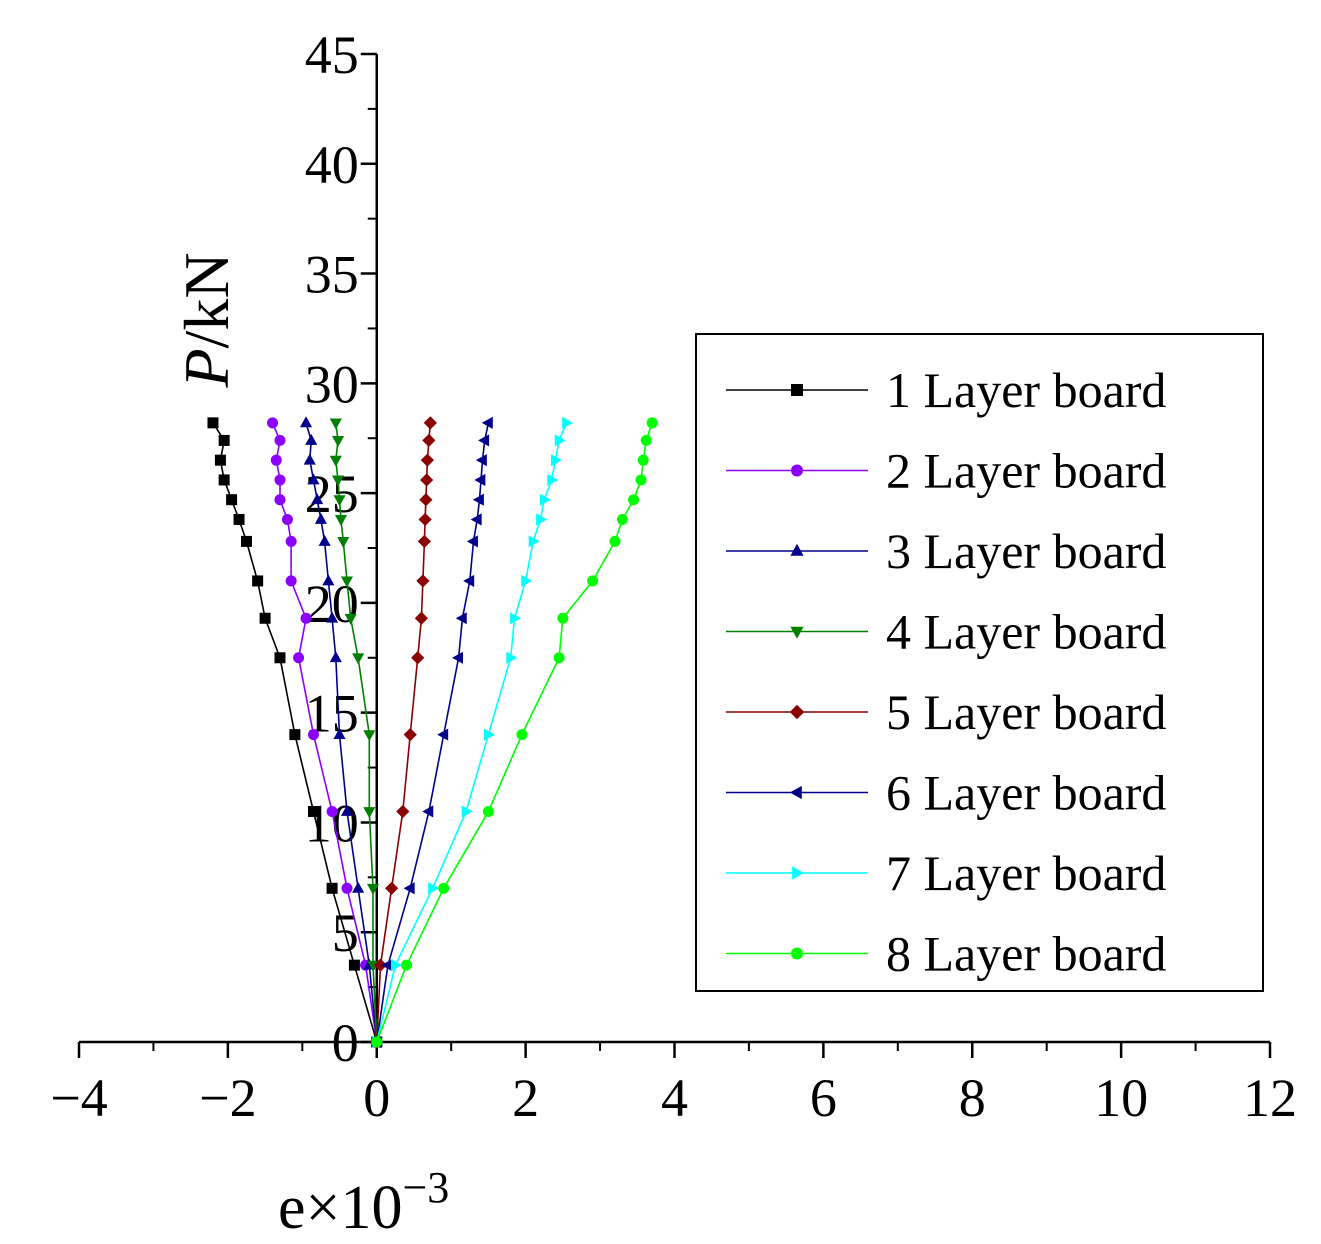 Image resolution: width=1321 pixels, height=1244 pixels. What do you see at coordinates (332, 823) in the screenshot?
I see `y-tick-label: 10` at bounding box center [332, 823].